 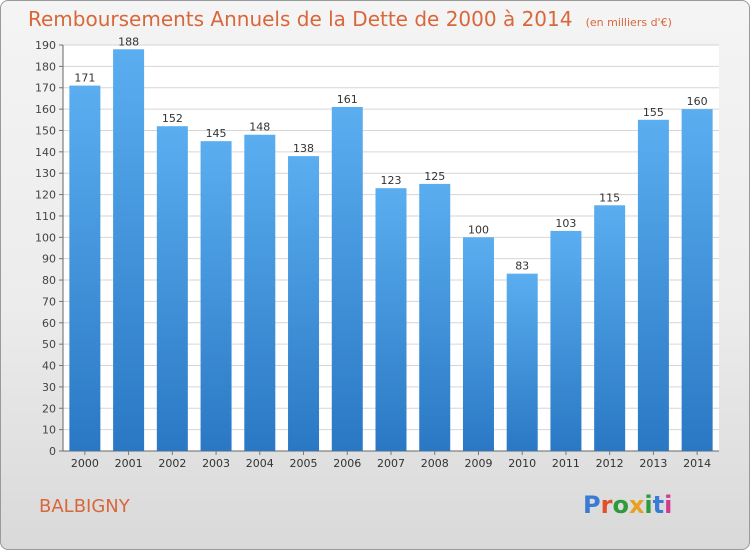 I want to click on x-tick-label: 2012, so click(x=610, y=463).